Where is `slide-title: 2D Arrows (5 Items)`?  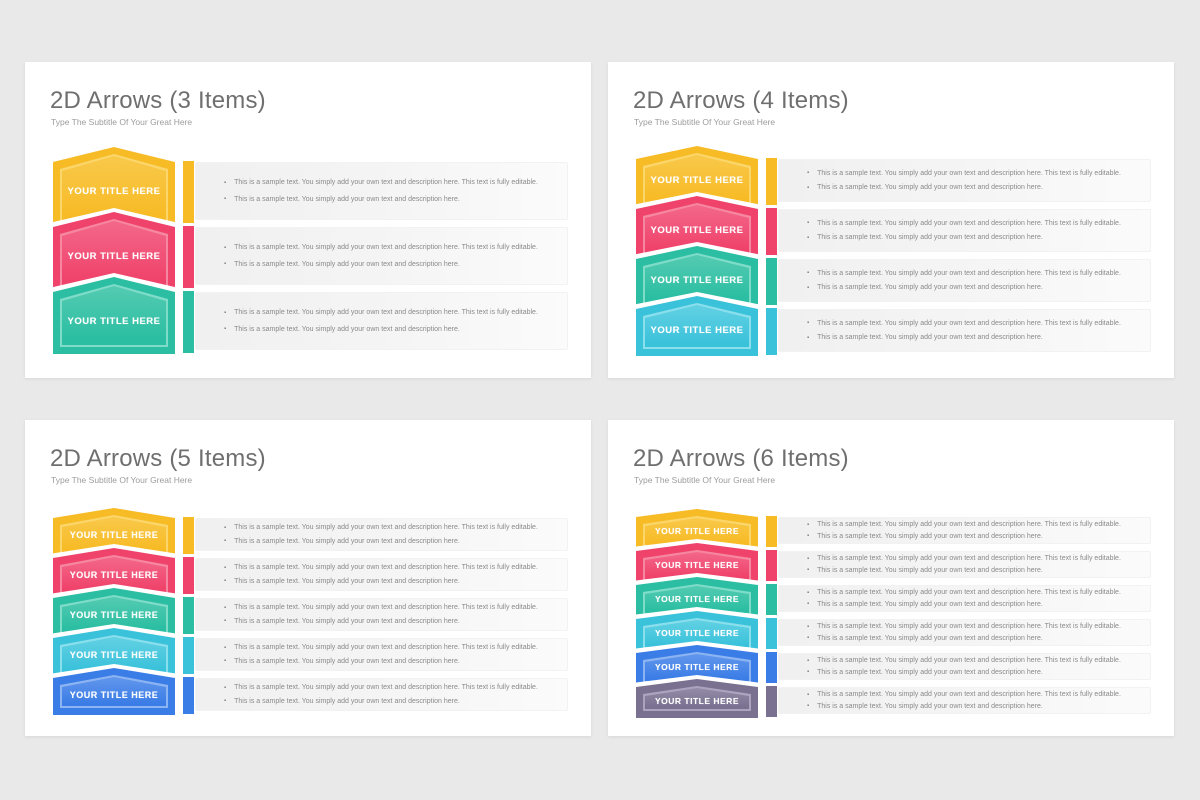
slide-title: 2D Arrows (5 Items) is located at coordinates (158, 458).